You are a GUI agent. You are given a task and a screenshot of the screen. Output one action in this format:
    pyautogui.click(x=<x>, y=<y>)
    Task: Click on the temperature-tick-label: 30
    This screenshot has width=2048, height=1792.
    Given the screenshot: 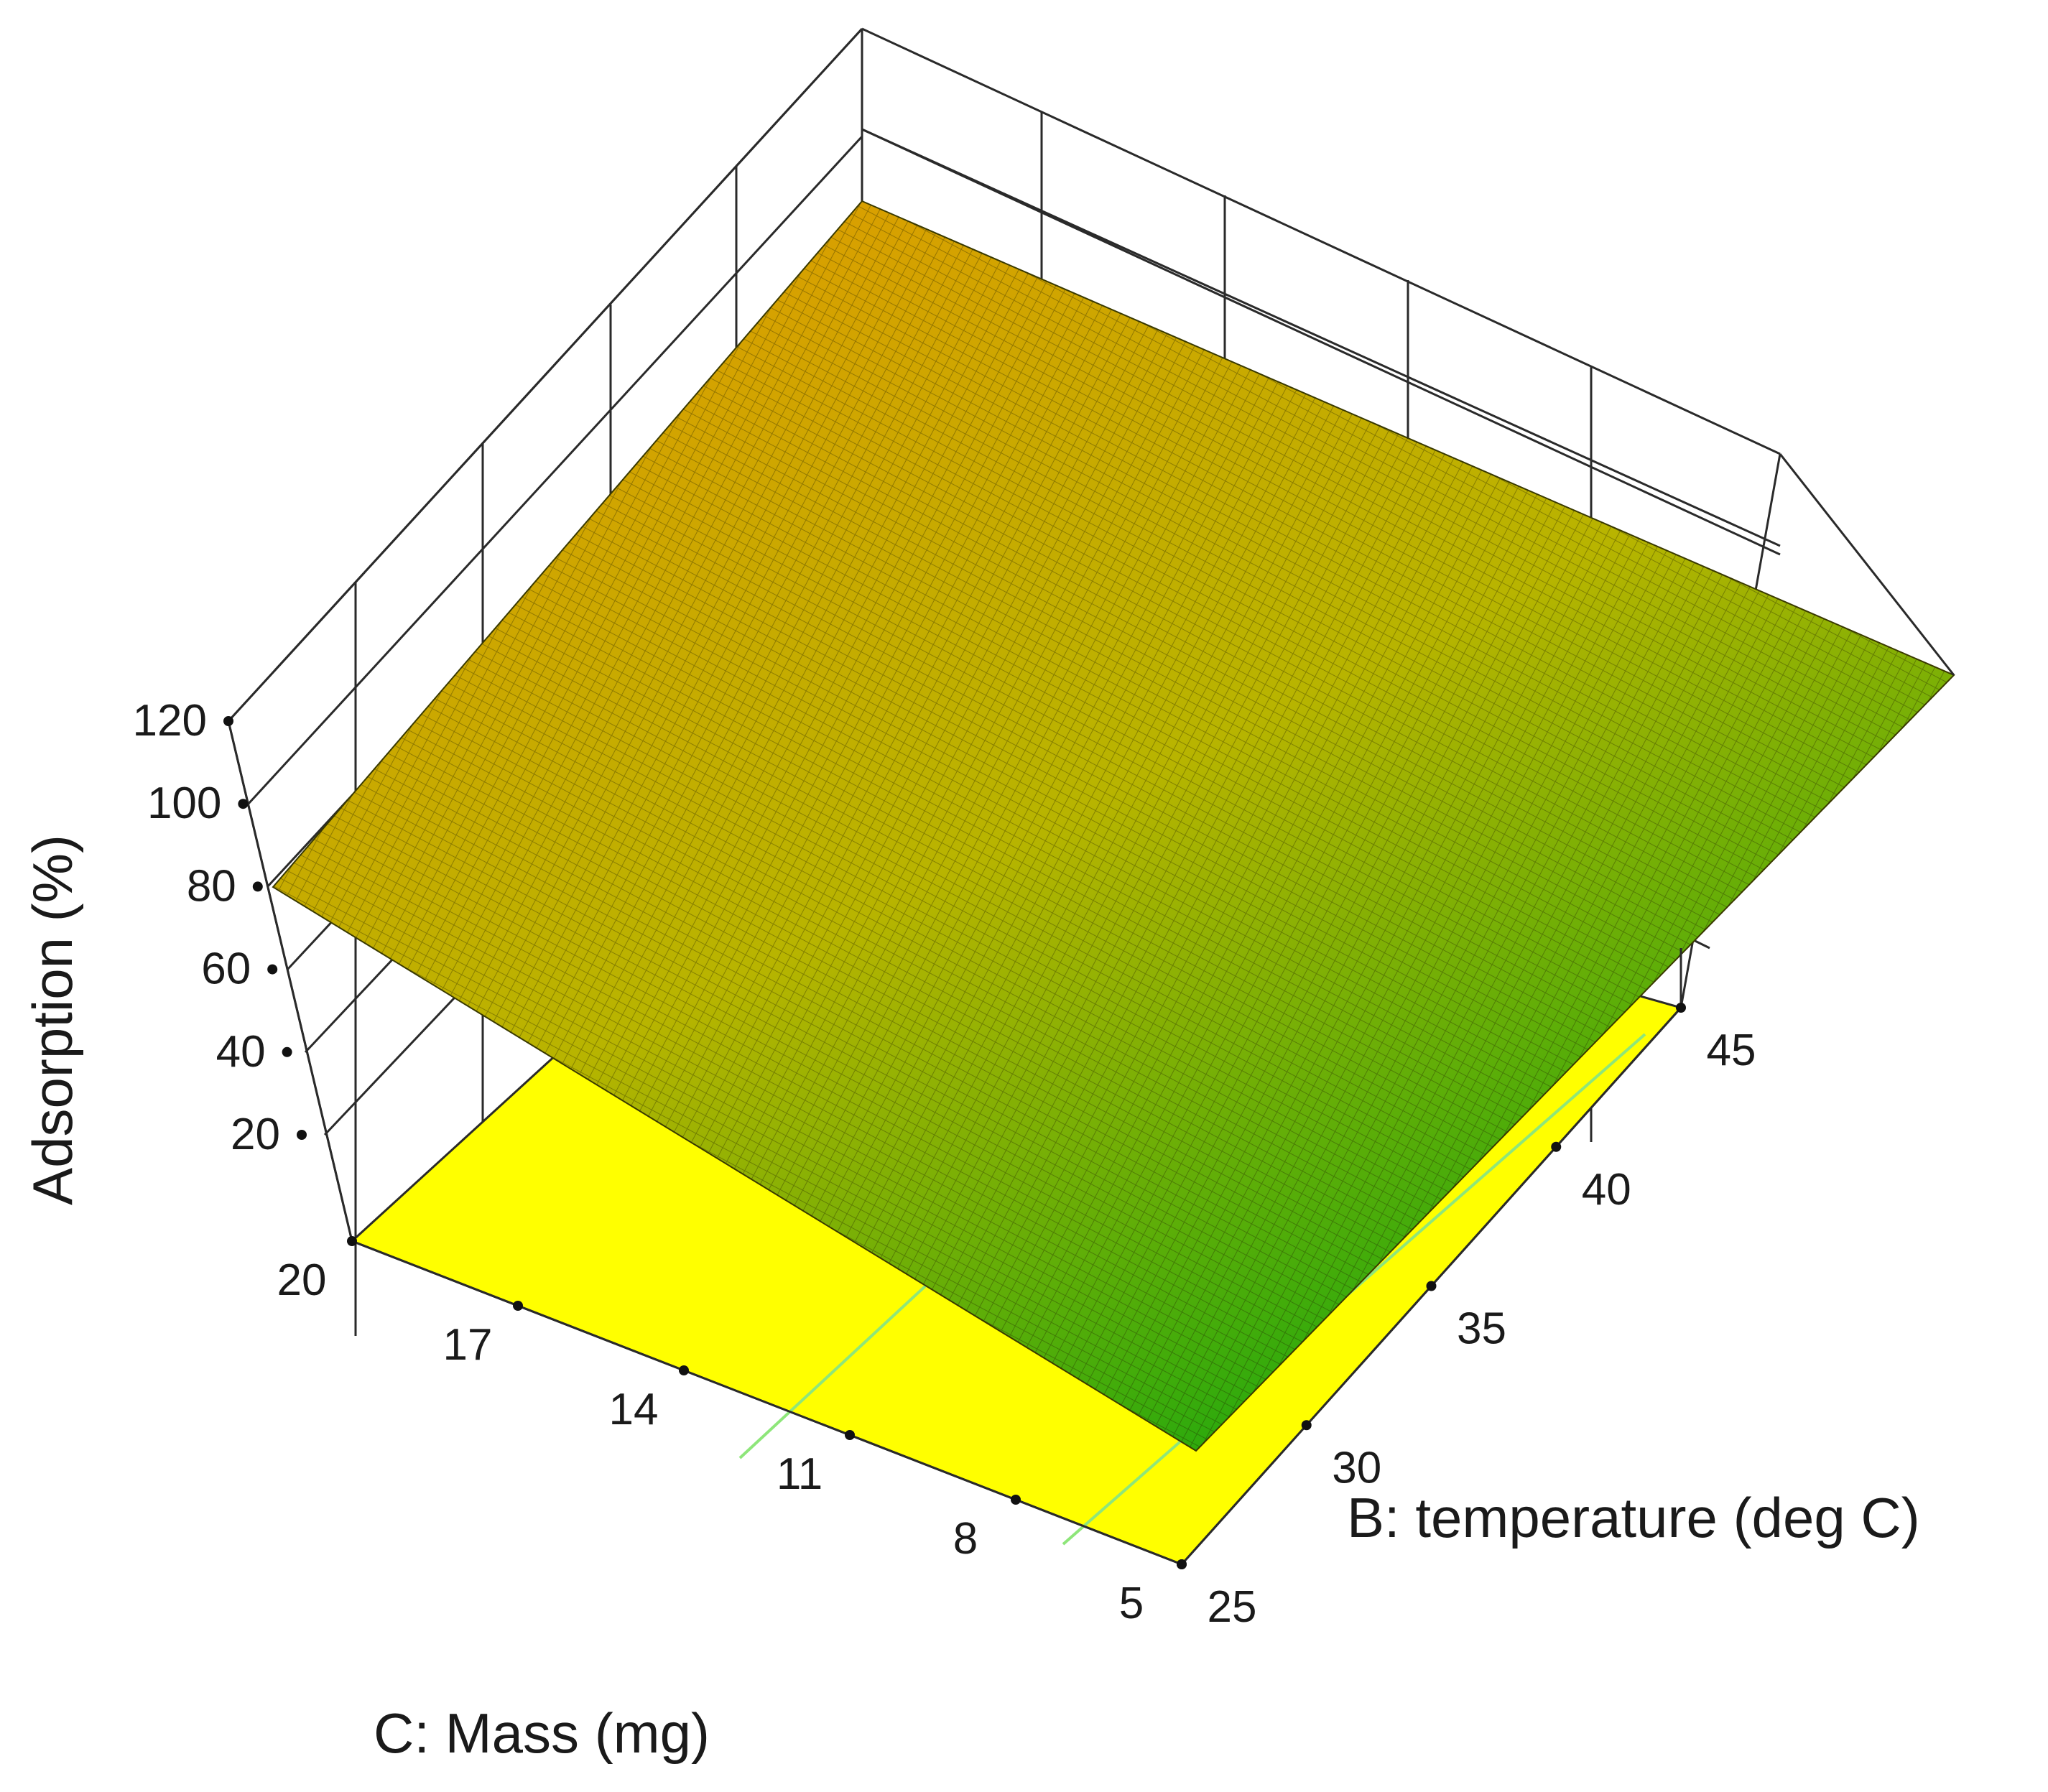 What is the action you would take?
    pyautogui.click(x=1356, y=1467)
    